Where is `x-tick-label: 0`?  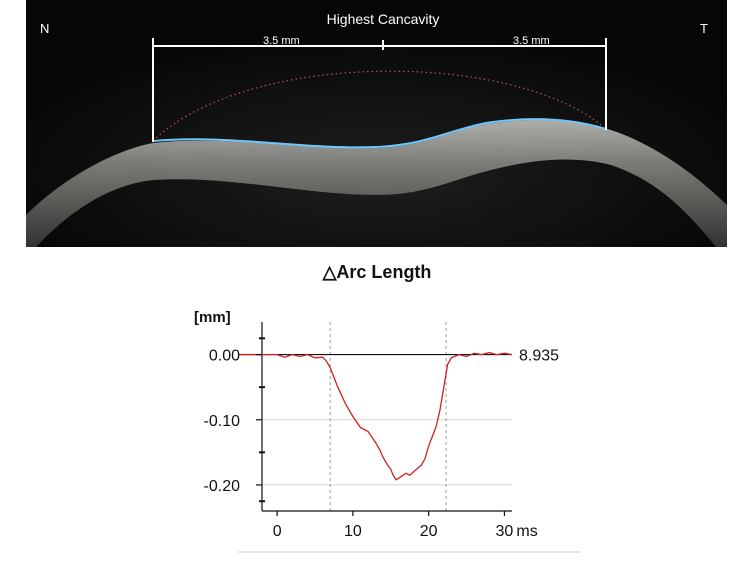
x-tick-label: 0 is located at coordinates (277, 531).